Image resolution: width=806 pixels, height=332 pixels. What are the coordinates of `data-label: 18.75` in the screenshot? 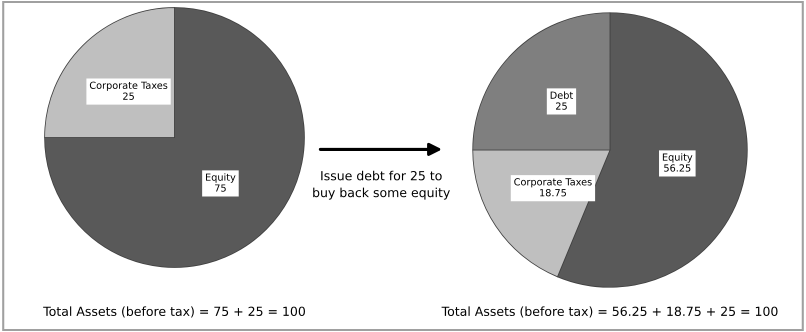 It's located at (553, 192).